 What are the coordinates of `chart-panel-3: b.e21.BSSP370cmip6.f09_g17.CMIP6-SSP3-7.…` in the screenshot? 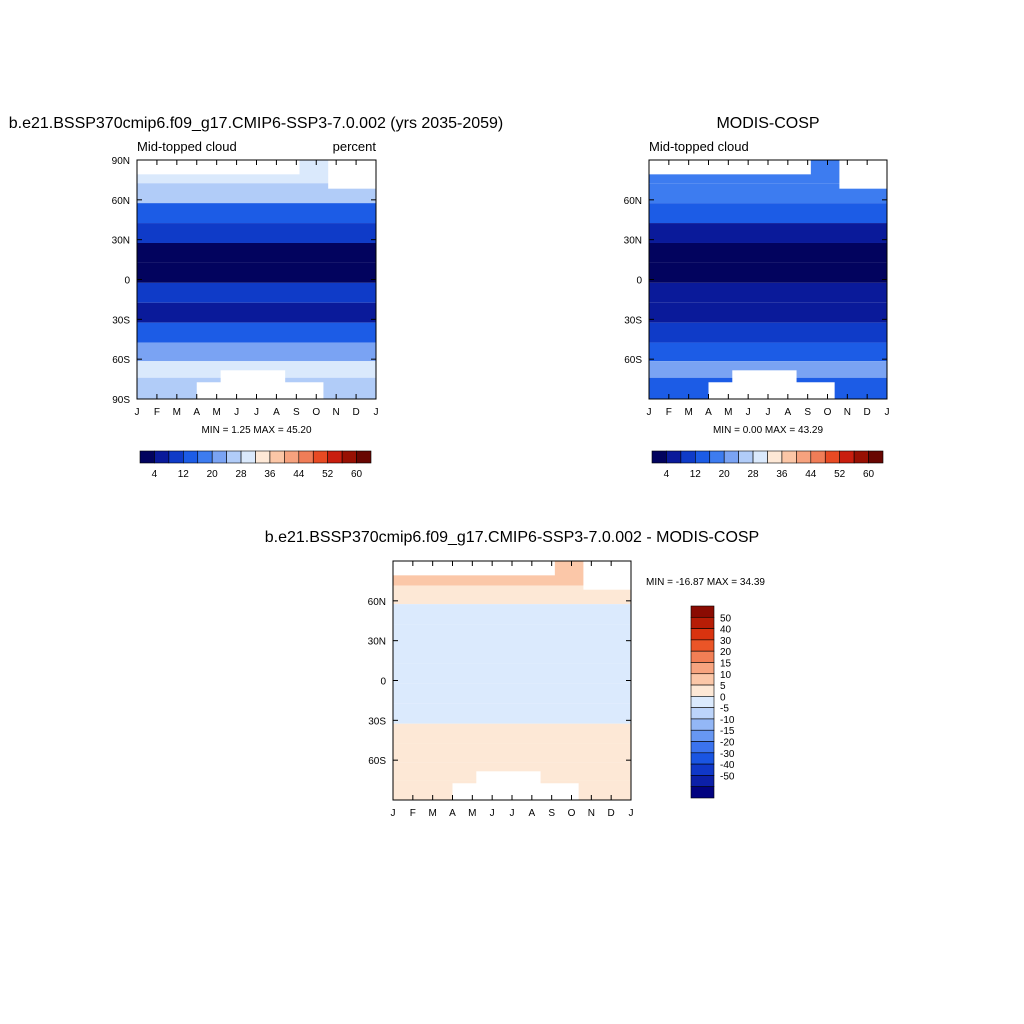 It's located at (515, 674).